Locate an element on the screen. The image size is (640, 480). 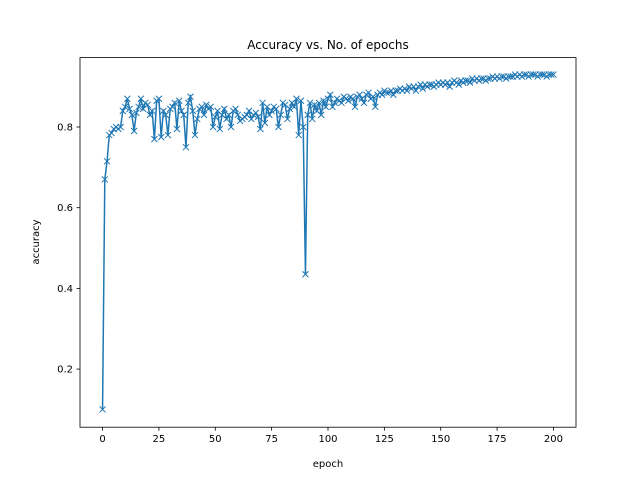
y-axis-label: accuracy is located at coordinates (36, 241).